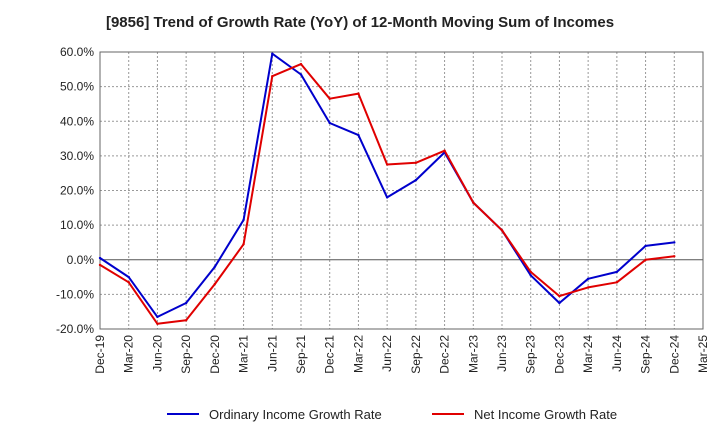 This screenshot has width=720, height=440. Describe the element at coordinates (129, 354) in the screenshot. I see `x-tick-label: Mar-20` at that location.